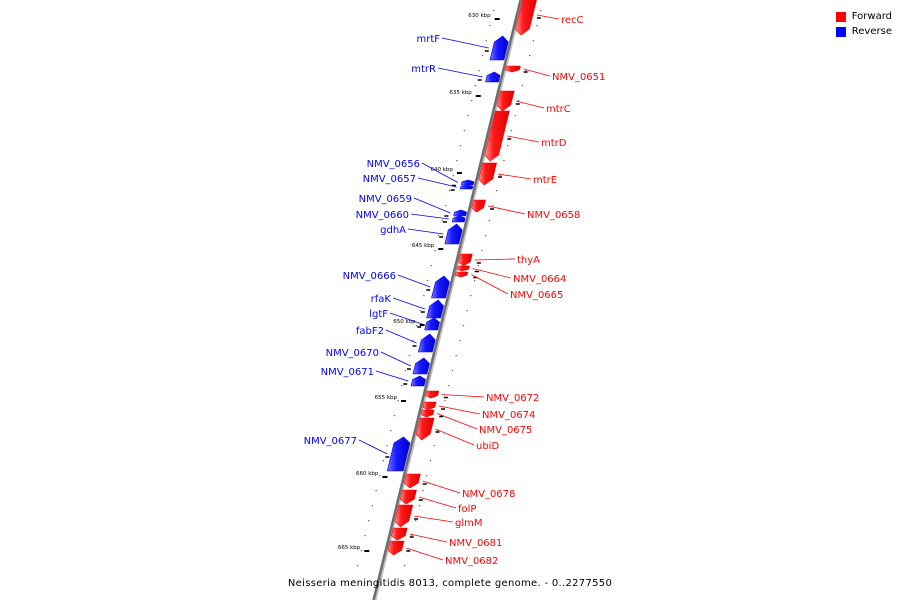 This screenshot has height=604, width=900. I want to click on gene-lgtf, so click(428, 324).